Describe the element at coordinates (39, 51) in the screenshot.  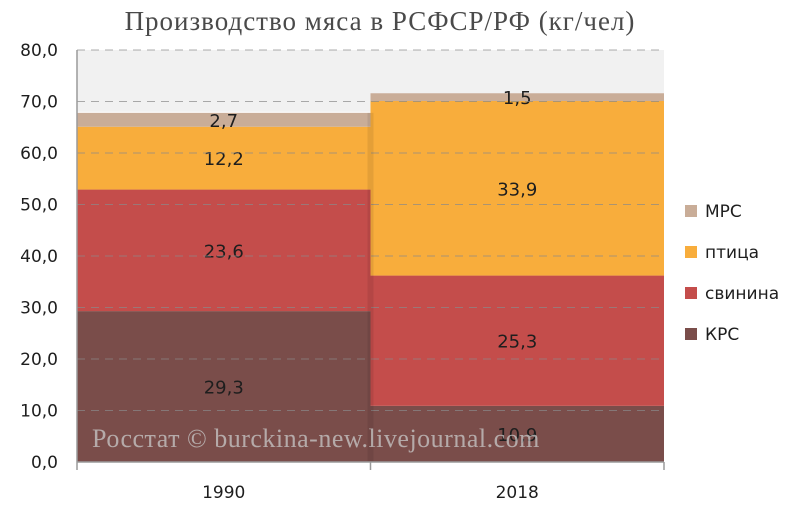
I see `y-tick-label: 80,0` at that location.